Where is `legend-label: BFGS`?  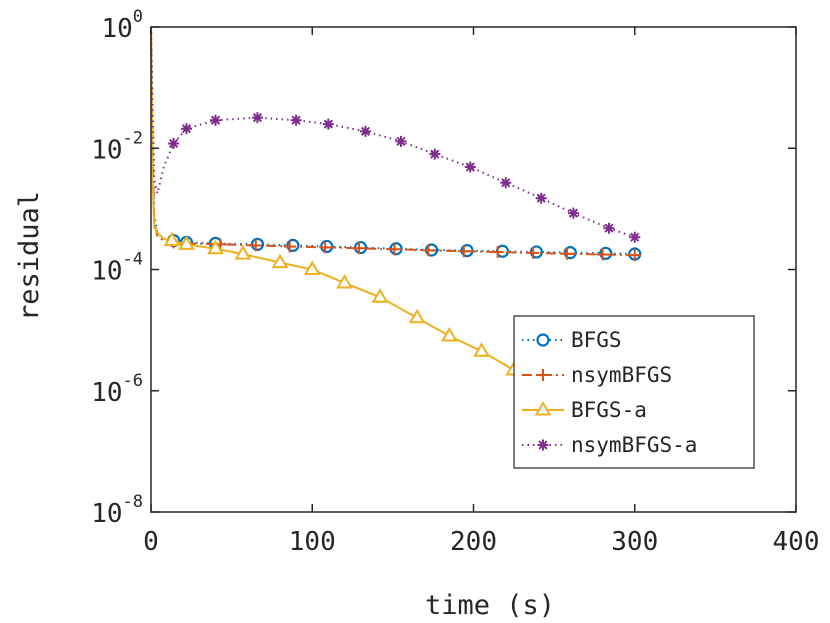
legend-label: BFGS is located at coordinates (596, 340).